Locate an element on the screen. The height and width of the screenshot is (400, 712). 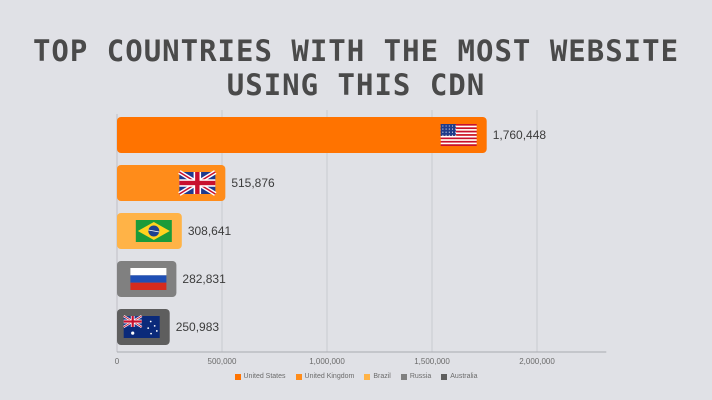
legend-label: United Kingdom is located at coordinates (329, 376).